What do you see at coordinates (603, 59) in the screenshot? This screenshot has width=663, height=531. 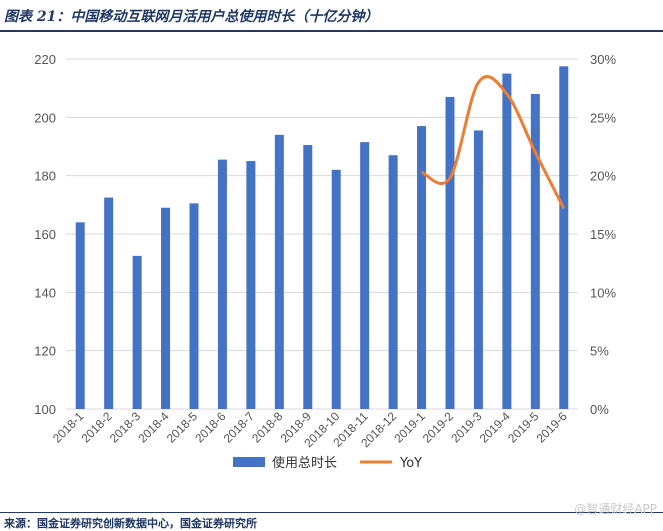 I see `right-tick-label: 30%` at bounding box center [603, 59].